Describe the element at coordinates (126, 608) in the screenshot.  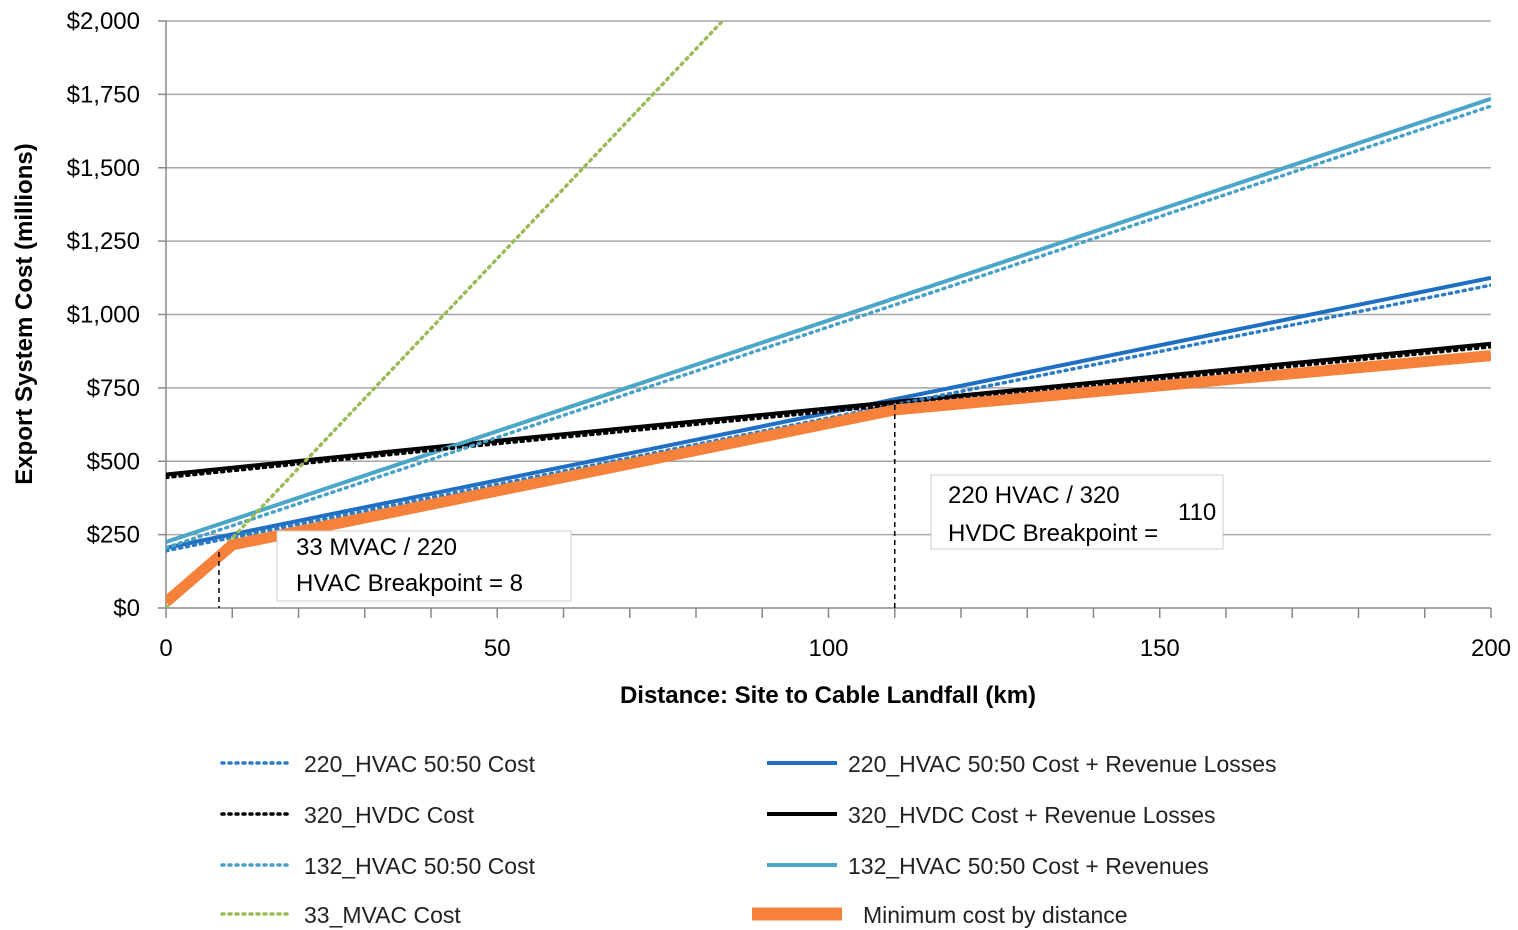
I see `y-tick-label: $0` at that location.